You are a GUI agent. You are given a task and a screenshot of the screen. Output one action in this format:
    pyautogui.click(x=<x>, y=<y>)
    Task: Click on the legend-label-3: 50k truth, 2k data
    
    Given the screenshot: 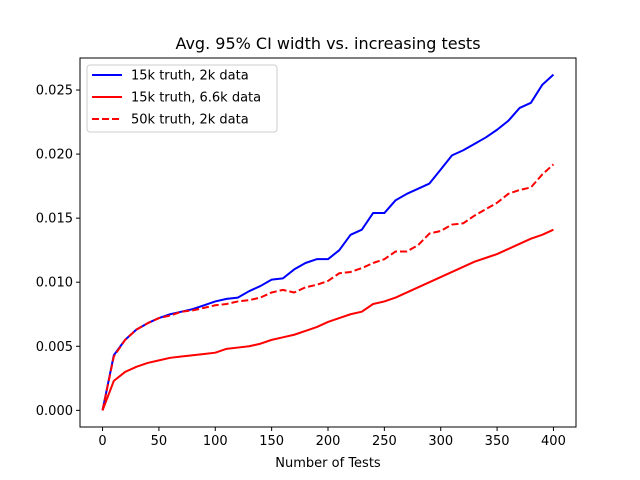 What is the action you would take?
    pyautogui.click(x=190, y=120)
    